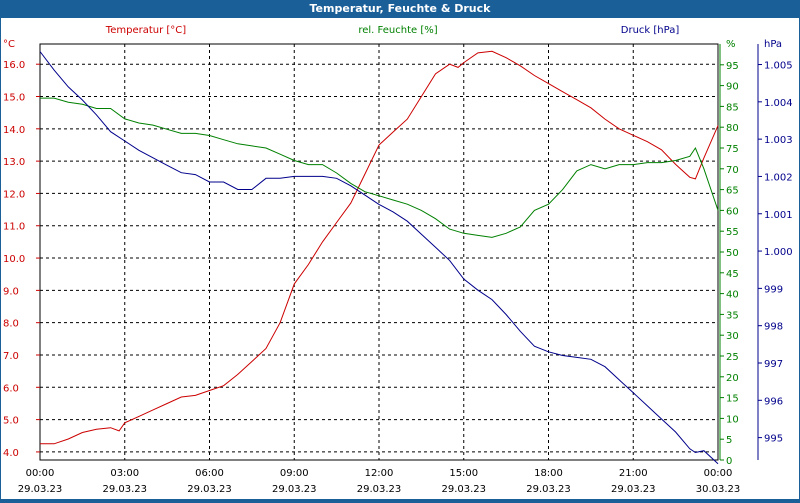 The height and width of the screenshot is (503, 800). What do you see at coordinates (731, 44) in the screenshot?
I see `humidity-unit-label: %` at bounding box center [731, 44].